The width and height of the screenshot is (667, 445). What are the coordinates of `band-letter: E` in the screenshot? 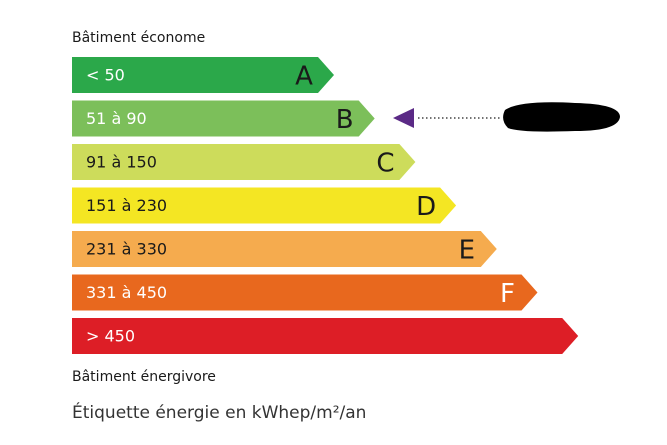 It's located at (467, 251).